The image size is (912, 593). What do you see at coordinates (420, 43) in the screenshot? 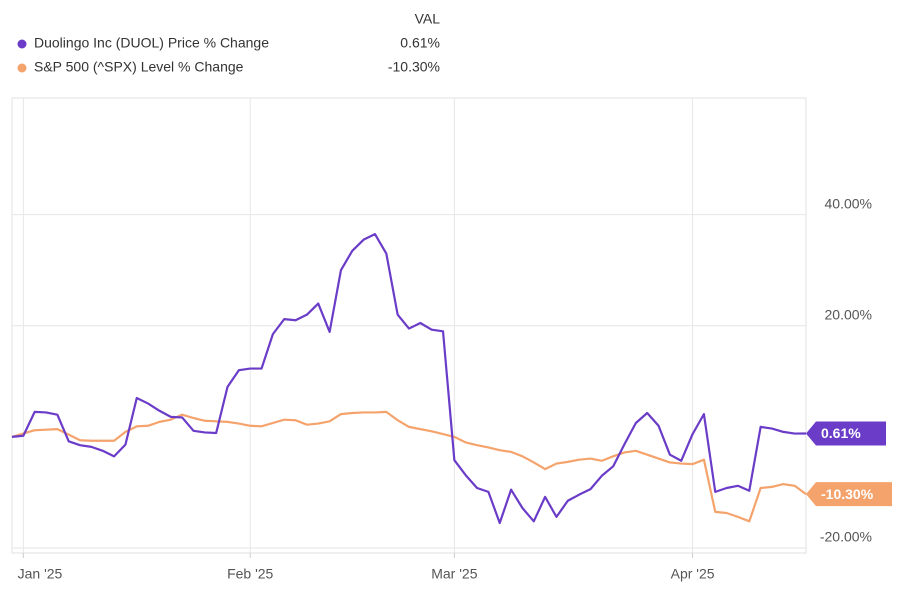
I see `legend-value: 0.61%` at bounding box center [420, 43].